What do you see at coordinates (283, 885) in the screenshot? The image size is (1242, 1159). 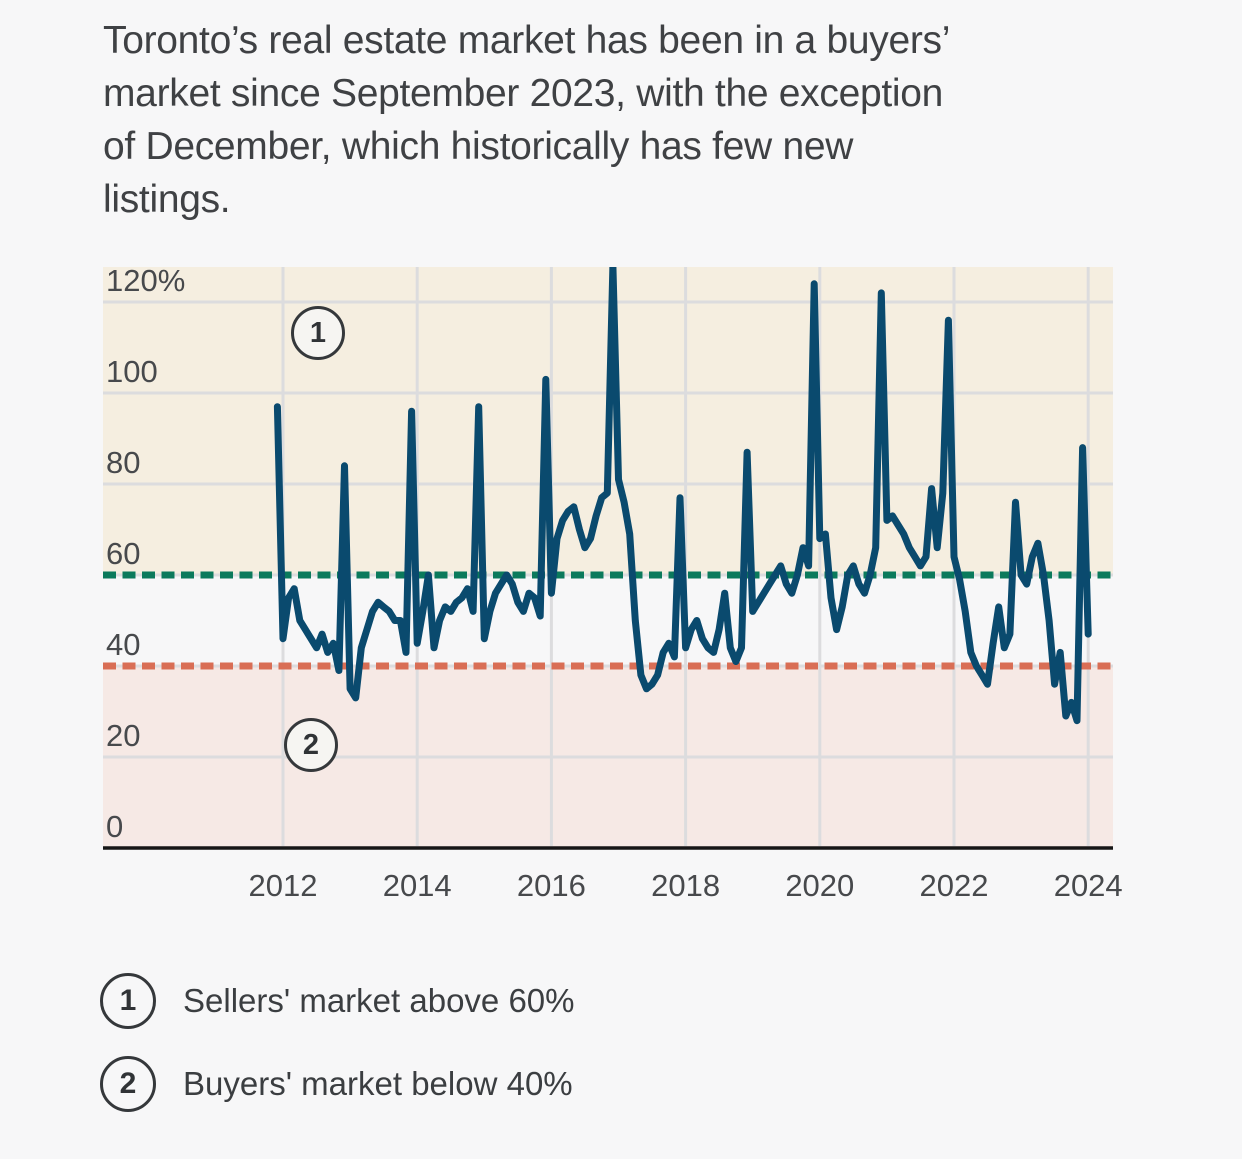 I see `x-tick-label: 2012` at bounding box center [283, 885].